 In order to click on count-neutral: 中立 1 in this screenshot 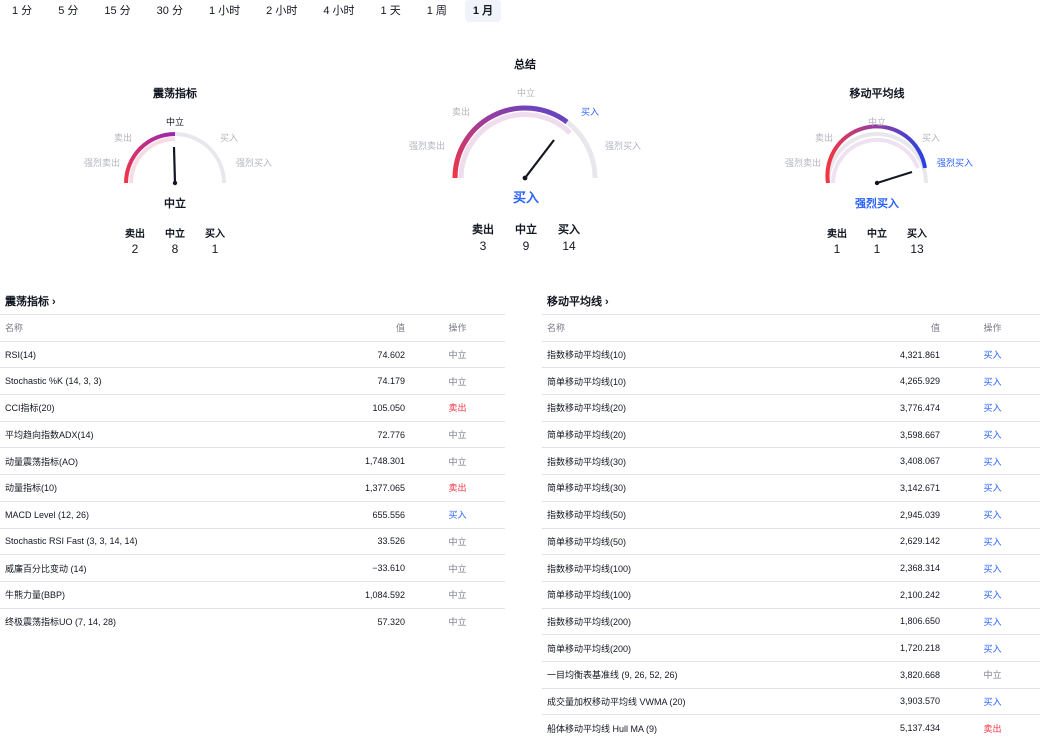, I will do `click(877, 242)`.